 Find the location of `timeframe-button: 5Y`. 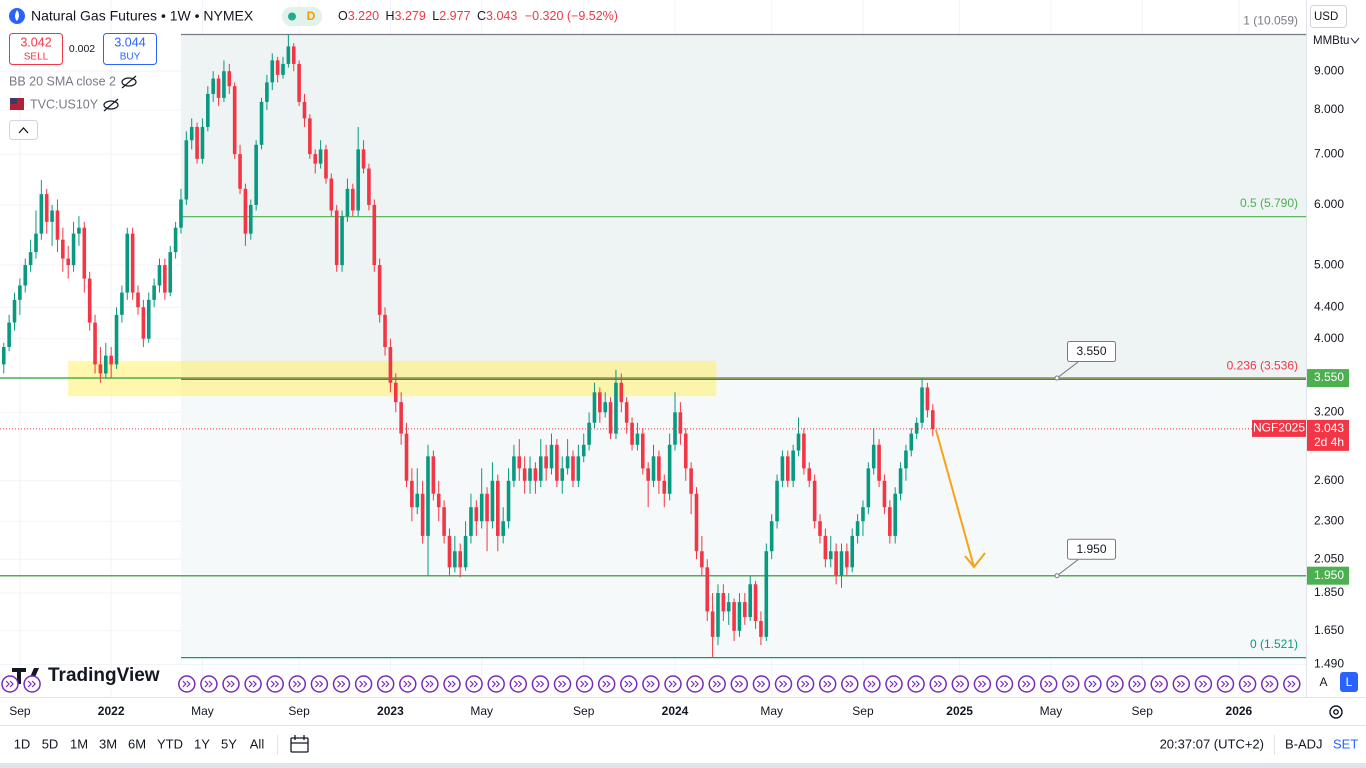

timeframe-button: 5Y is located at coordinates (229, 743).